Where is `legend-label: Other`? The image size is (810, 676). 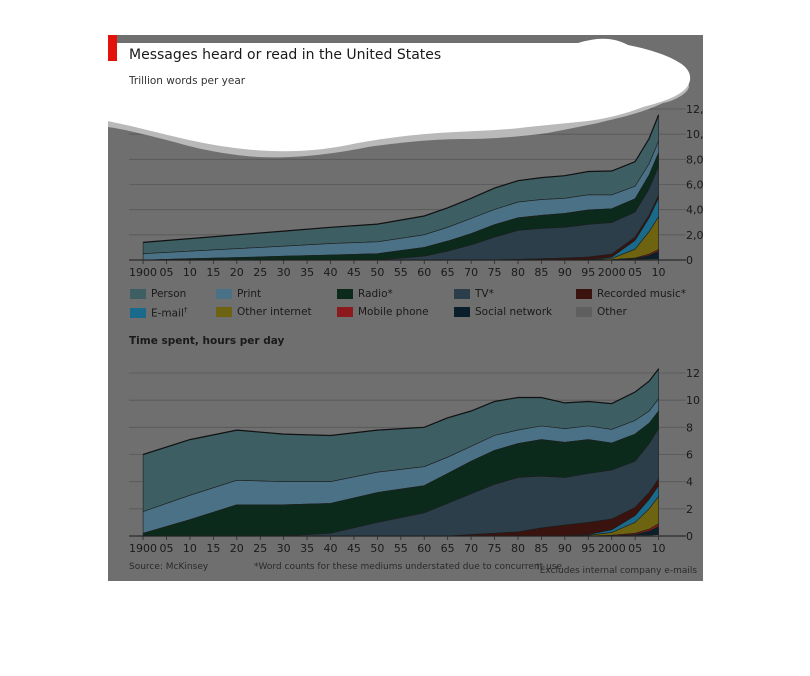
legend-label: Other is located at coordinates (612, 312).